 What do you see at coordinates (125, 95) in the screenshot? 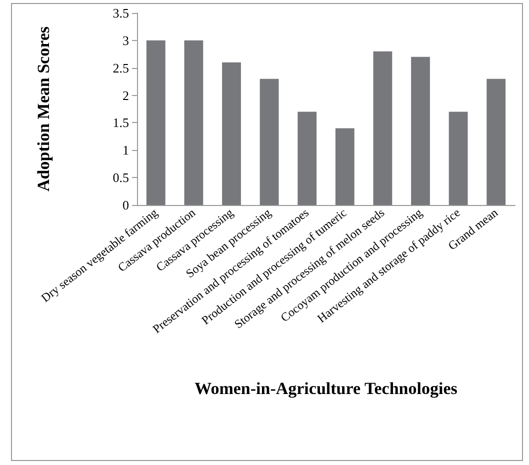
I see `y-tick-label: 2` at bounding box center [125, 95].